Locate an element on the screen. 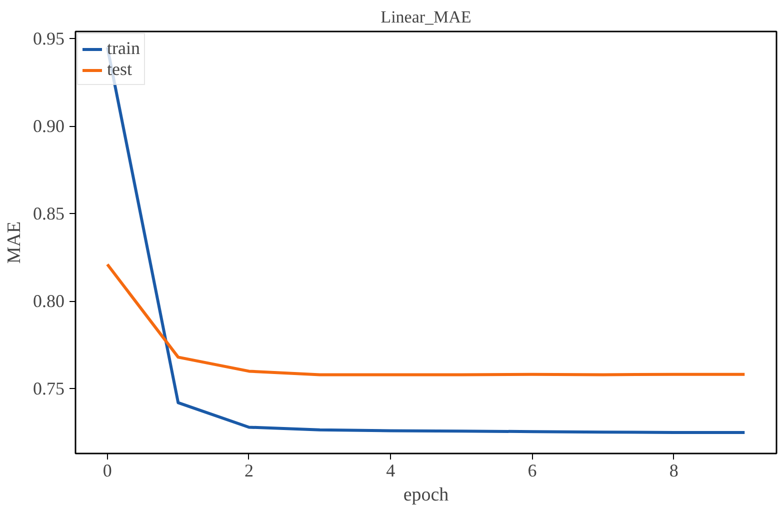  y-tick-label: 0.95 is located at coordinates (48, 38).